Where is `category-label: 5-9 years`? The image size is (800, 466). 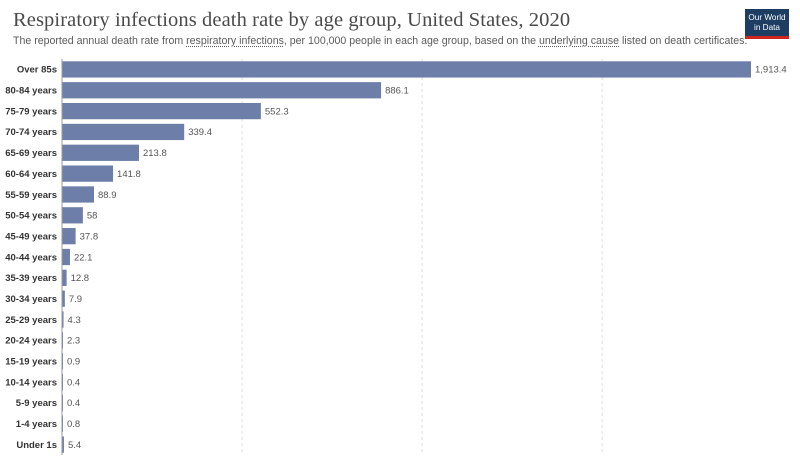
category-label: 5-9 years is located at coordinates (36, 403).